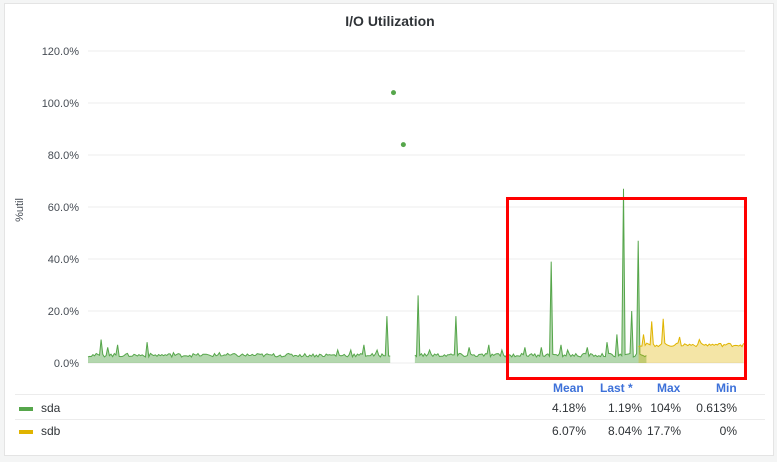 This screenshot has height=462, width=777. I want to click on legend-min-sdb: 0%, so click(728, 431).